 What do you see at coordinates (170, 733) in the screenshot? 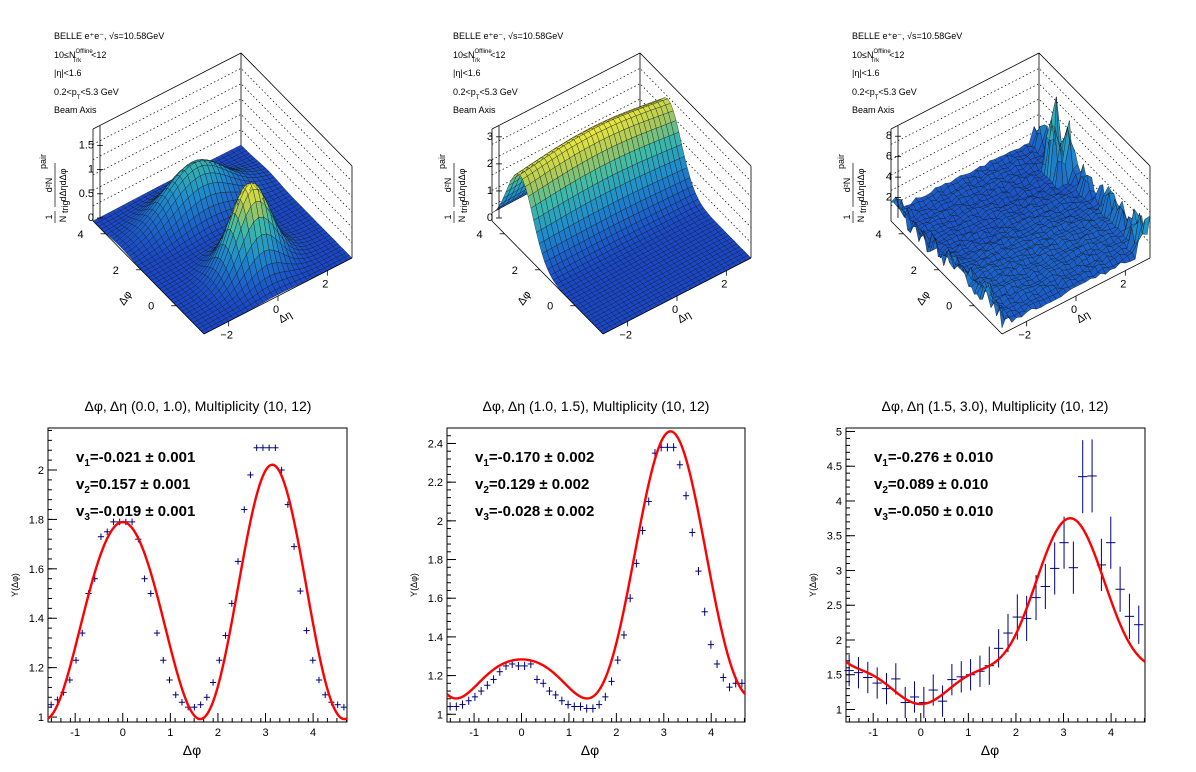
I see `x-tick-label: 1` at bounding box center [170, 733].